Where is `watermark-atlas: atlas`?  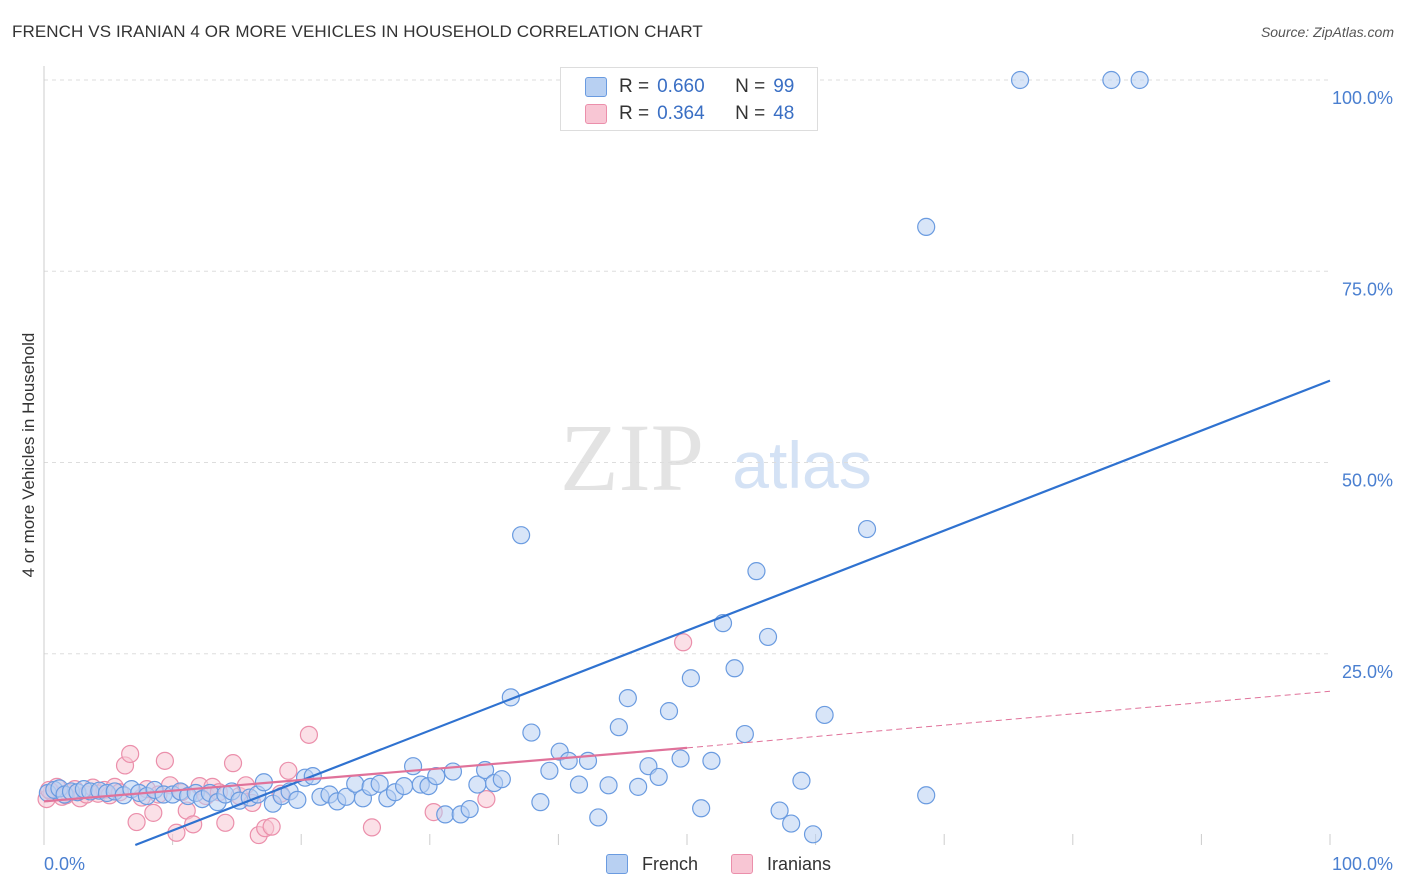
watermark-atlas: atlas is located at coordinates (801, 465).